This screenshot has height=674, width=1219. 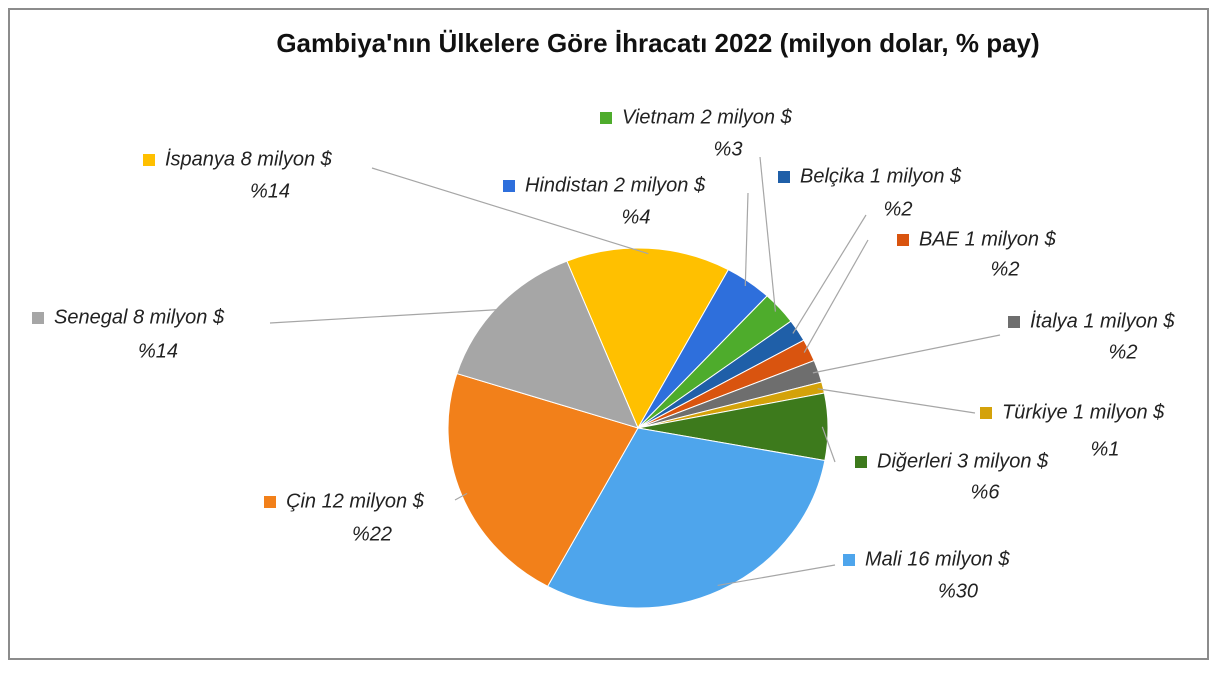 I want to click on value-label: %1, so click(x=1105, y=449).